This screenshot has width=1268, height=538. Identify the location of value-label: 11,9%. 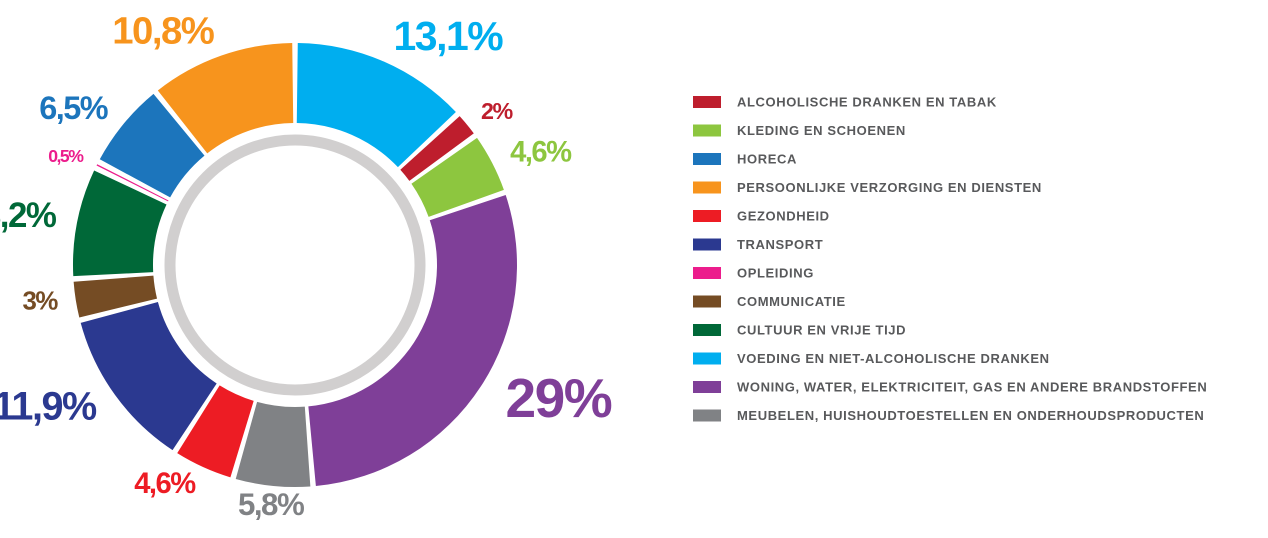
(48, 406).